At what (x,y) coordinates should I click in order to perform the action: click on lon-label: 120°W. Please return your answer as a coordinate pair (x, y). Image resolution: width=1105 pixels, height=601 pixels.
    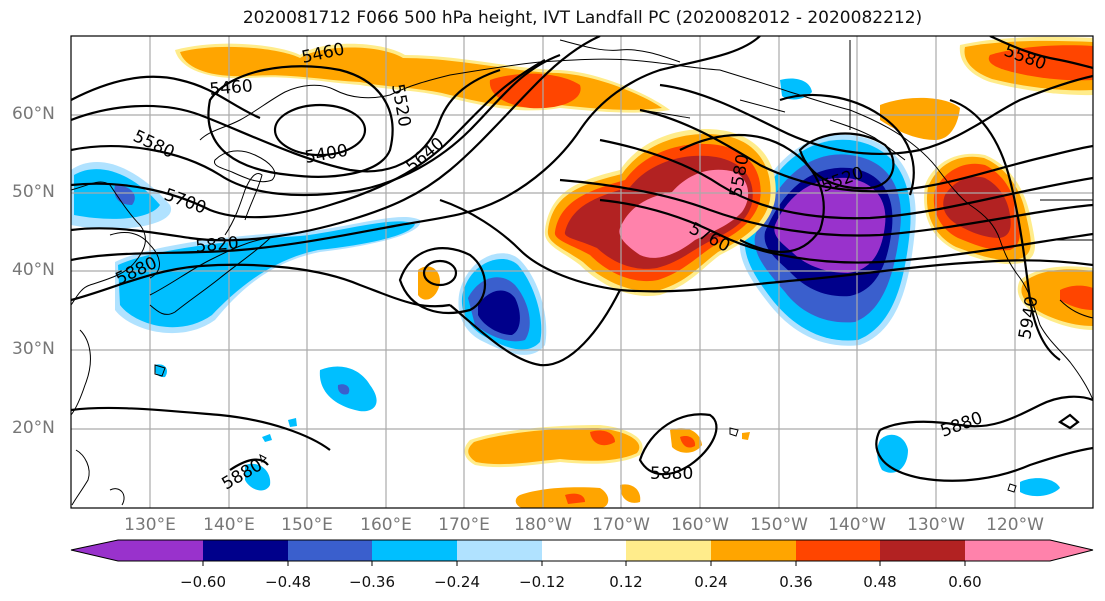
    Looking at the image, I should click on (1015, 525).